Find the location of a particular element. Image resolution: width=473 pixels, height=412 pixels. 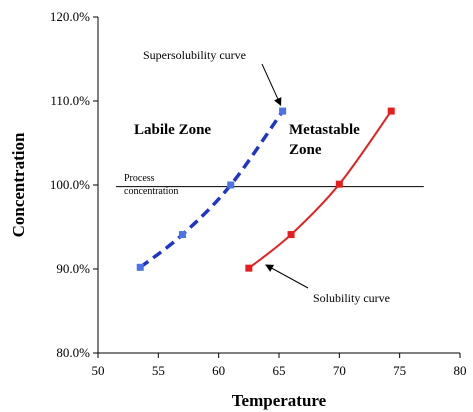

y-axis-ticks: 80.0% 90.0% 100.0% 110.0% 120.0% is located at coordinates (74, 184).